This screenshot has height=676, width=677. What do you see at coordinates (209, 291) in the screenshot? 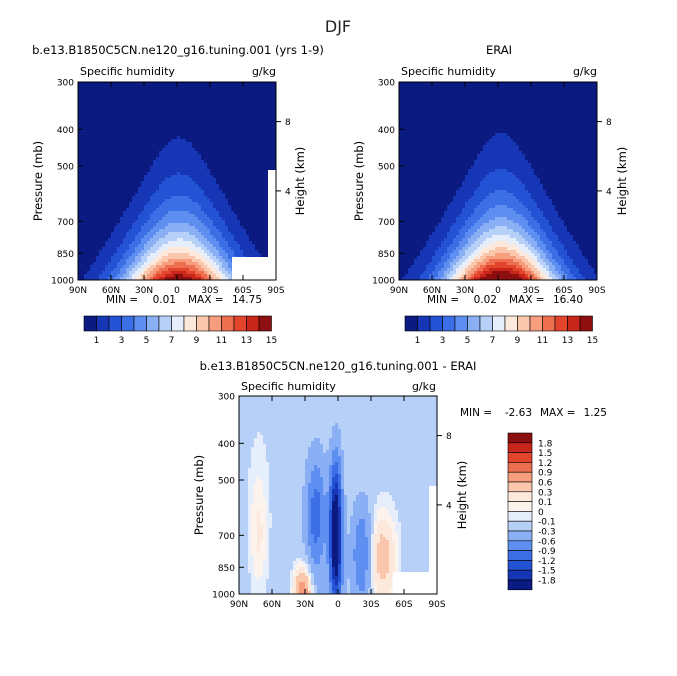
I see `x-tick-label: 30S` at bounding box center [209, 291].